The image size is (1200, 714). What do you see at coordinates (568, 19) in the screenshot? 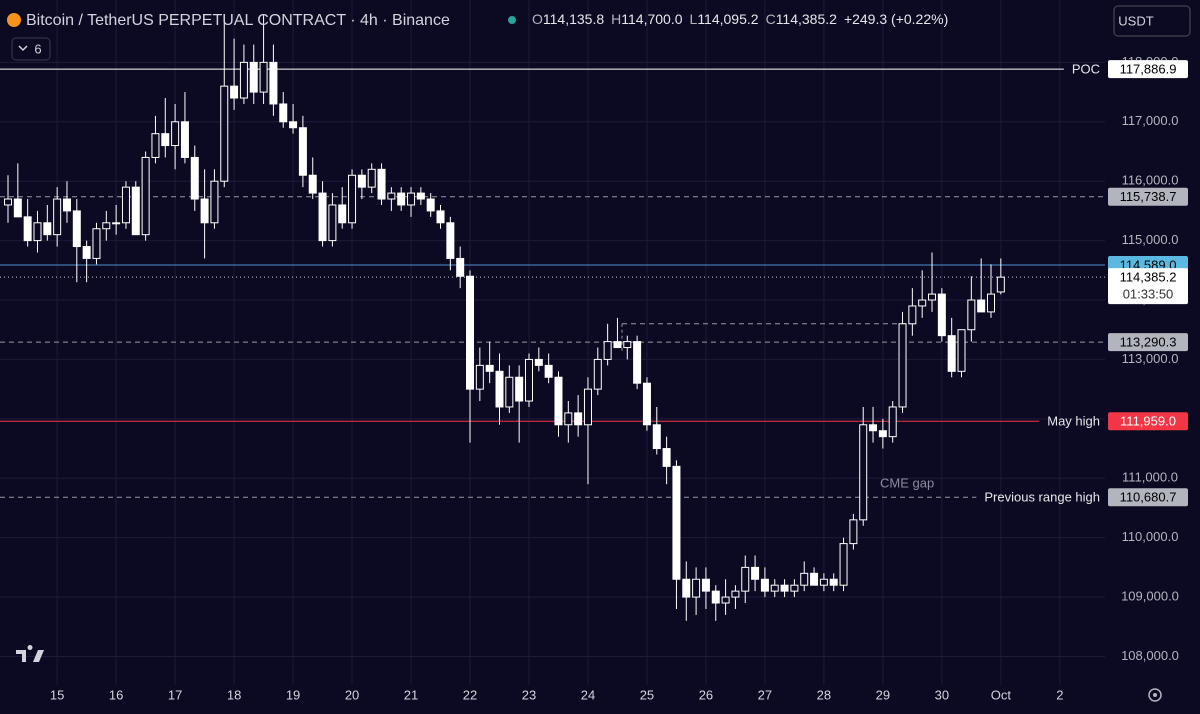
I see `stat: O114,135.8` at bounding box center [568, 19].